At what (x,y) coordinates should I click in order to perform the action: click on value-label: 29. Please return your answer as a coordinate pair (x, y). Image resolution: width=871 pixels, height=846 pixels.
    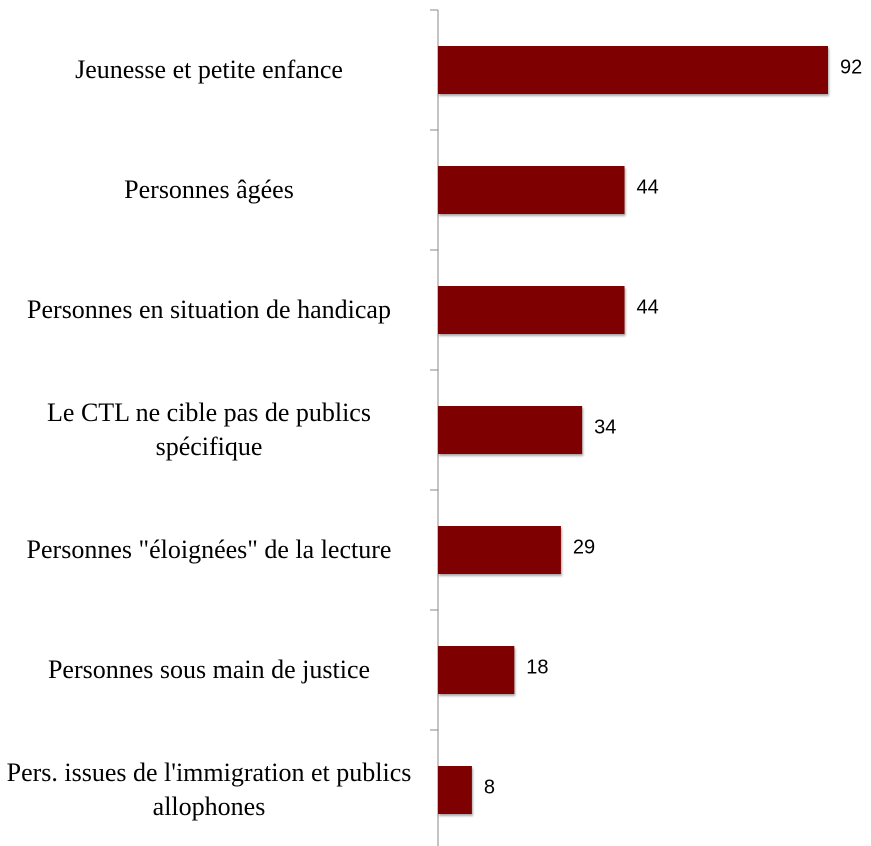
    Looking at the image, I should click on (584, 547).